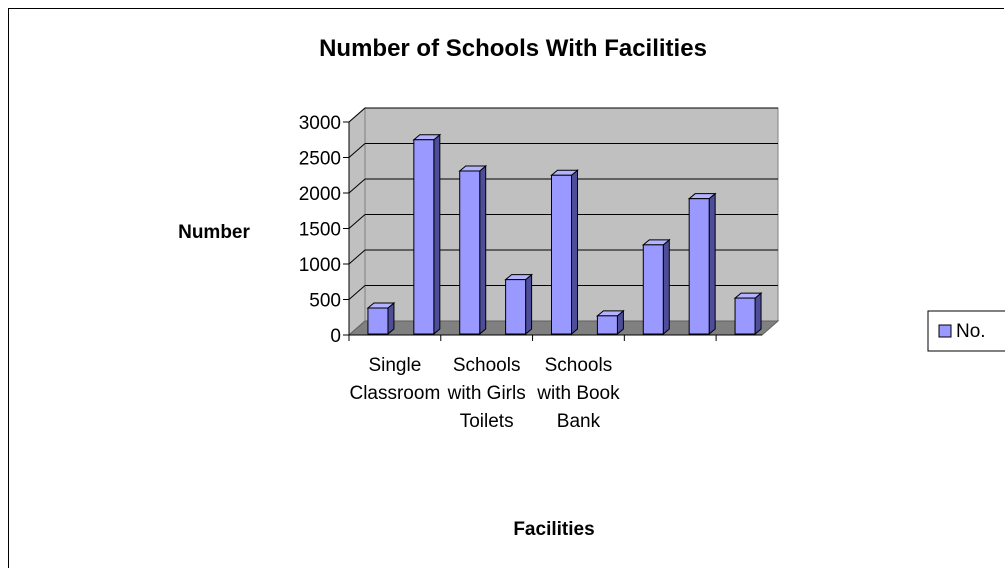 This screenshot has height=568, width=1005. Describe the element at coordinates (394, 393) in the screenshot. I see `x-tick-label: Classroom` at that location.